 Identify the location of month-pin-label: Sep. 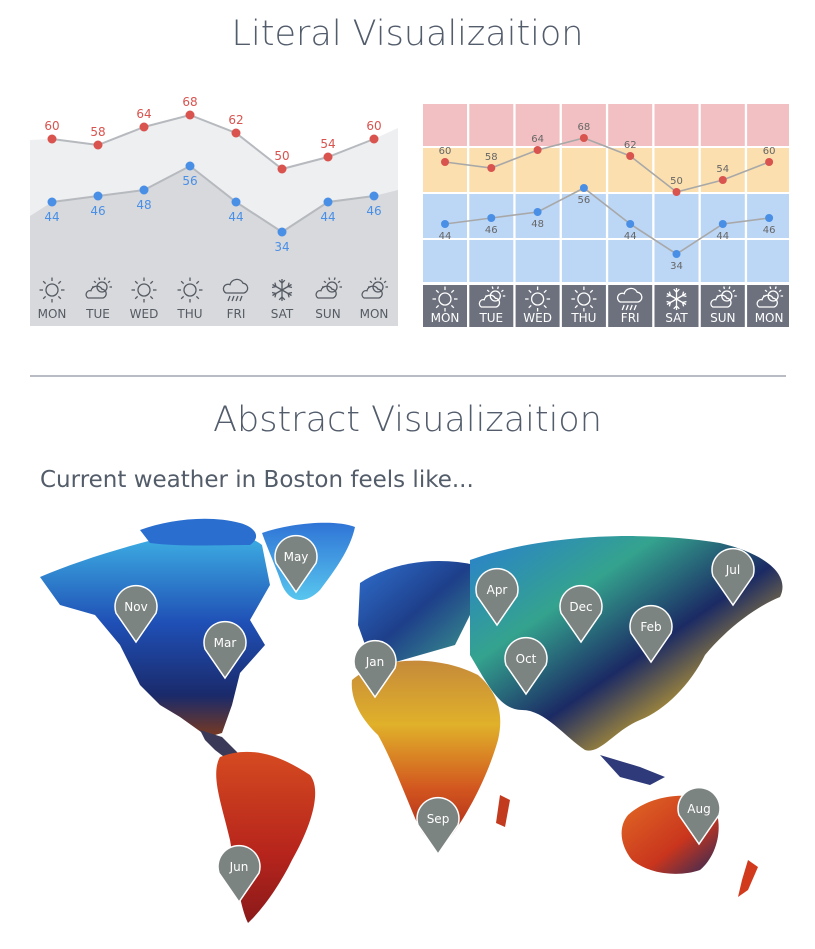
(438, 819).